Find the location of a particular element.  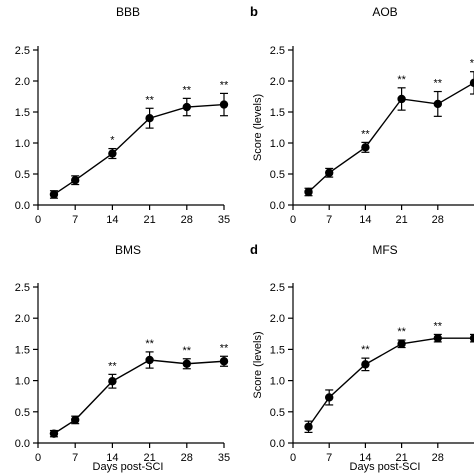

chart-title: BBB is located at coordinates (128, 12).